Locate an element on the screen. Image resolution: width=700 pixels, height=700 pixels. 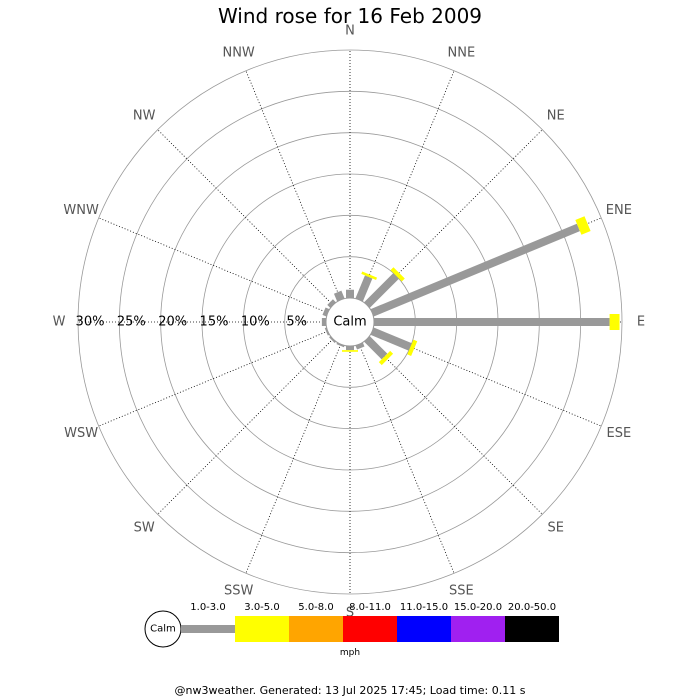
legend-swatch-1.0-3.0 is located at coordinates (208, 629).